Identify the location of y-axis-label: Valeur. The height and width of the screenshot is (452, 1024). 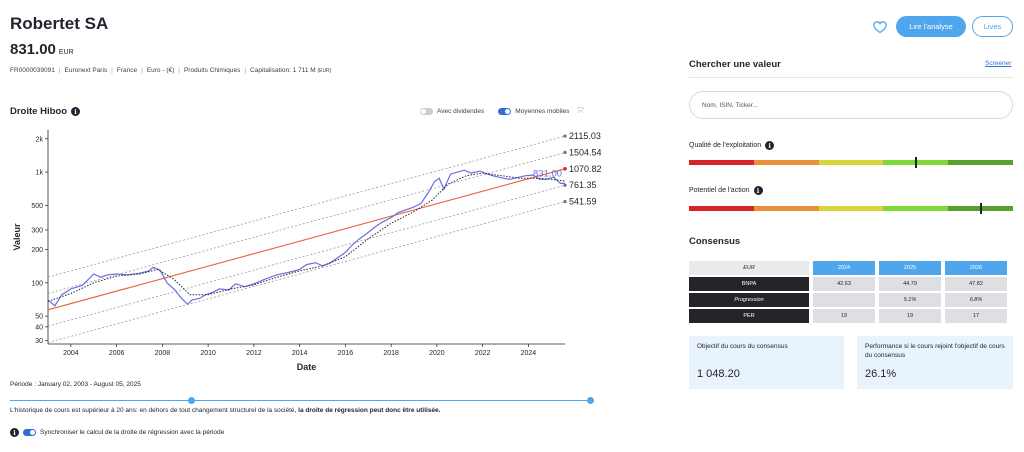
(17, 237).